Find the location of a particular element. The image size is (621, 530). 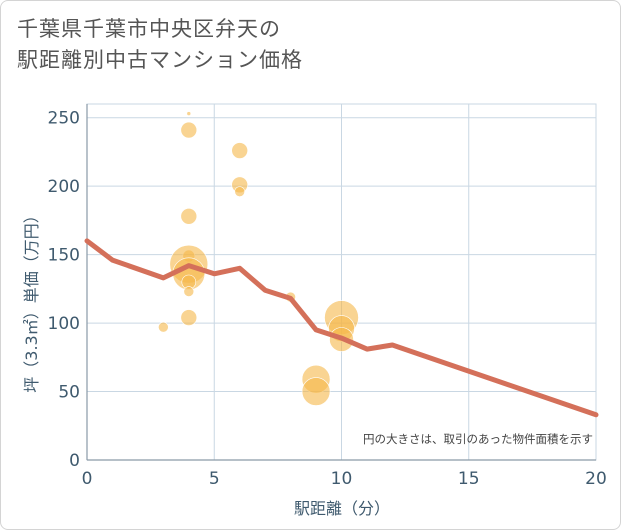

chart-title: 千葉県千葉市中央区弁天の 駅距離別中古マンション価格 is located at coordinates (227, 45).